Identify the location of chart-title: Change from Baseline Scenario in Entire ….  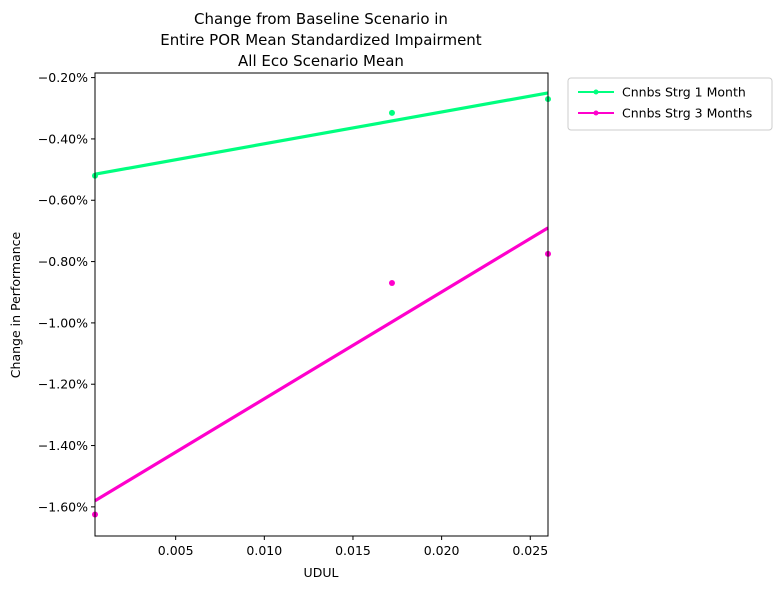
(321, 40).